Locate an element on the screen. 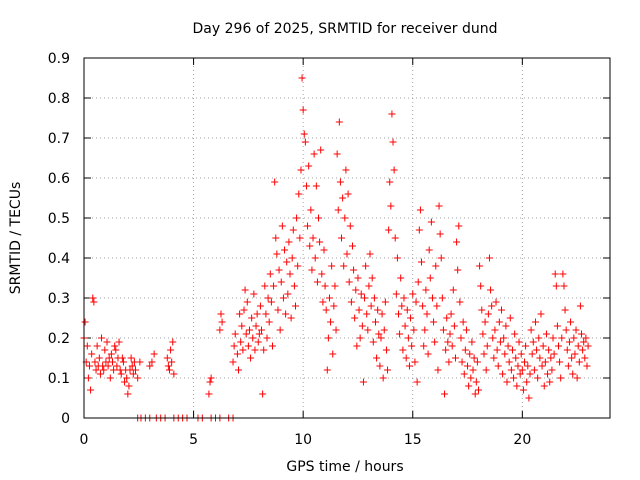 The height and width of the screenshot is (480, 640). y-tick-label: 0.7 is located at coordinates (59, 139).